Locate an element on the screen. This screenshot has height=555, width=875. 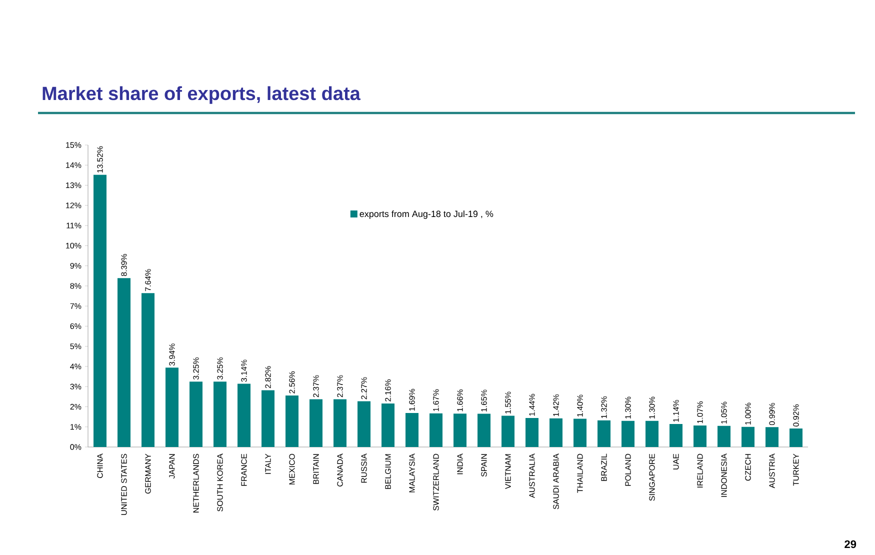
x-tick-label: SAUDI ARABIA is located at coordinates (556, 482).